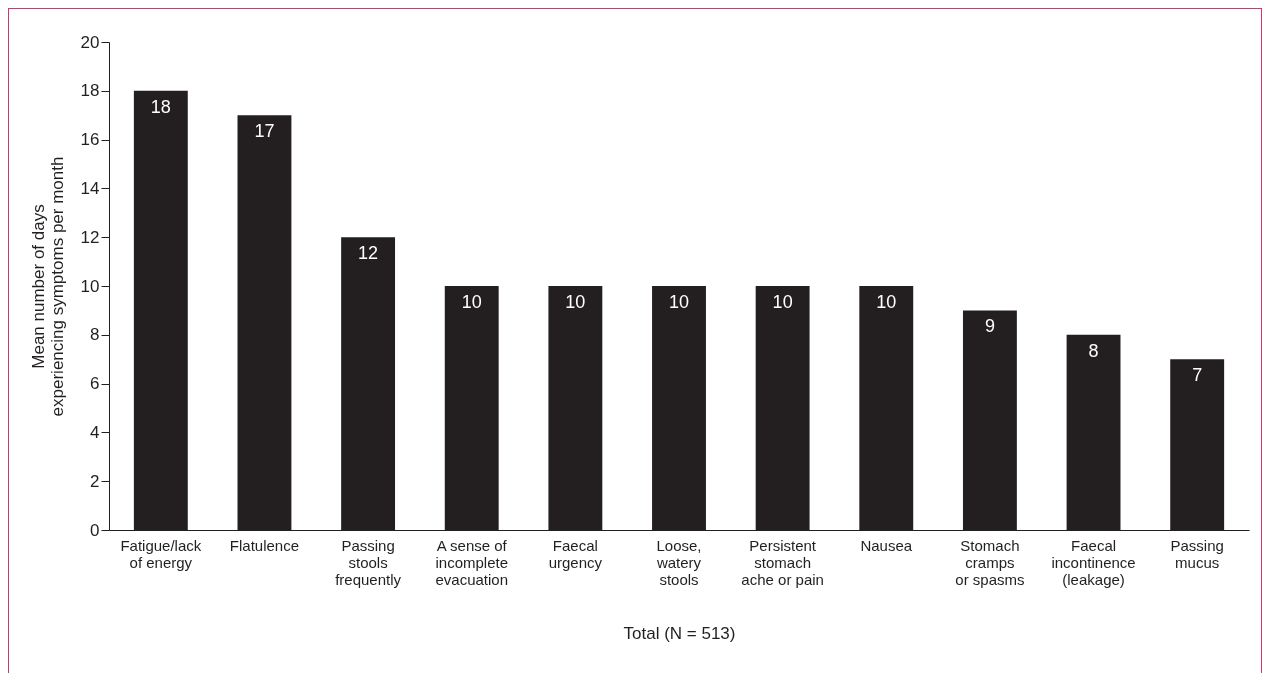 This screenshot has height=673, width=1268. I want to click on data-label: 17, so click(264, 131).